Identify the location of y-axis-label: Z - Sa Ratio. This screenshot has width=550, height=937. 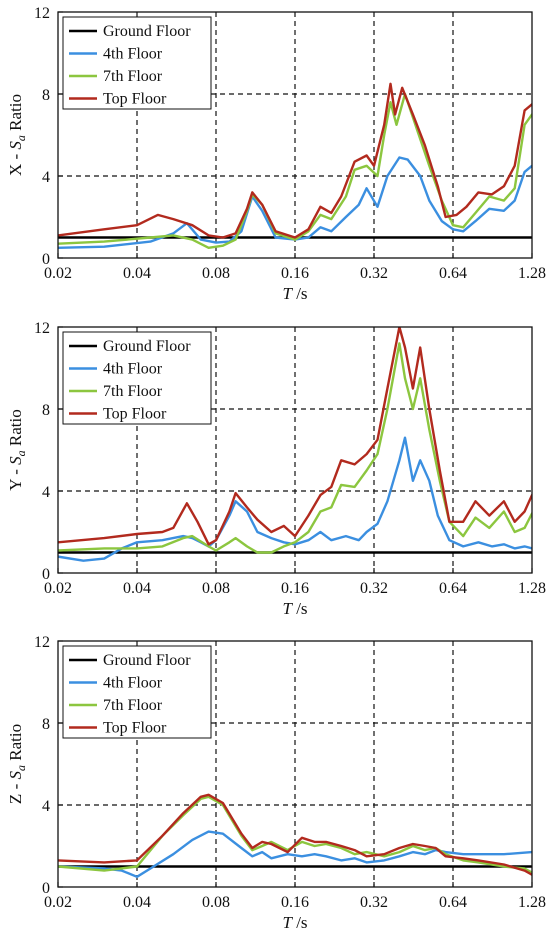
(17, 764).